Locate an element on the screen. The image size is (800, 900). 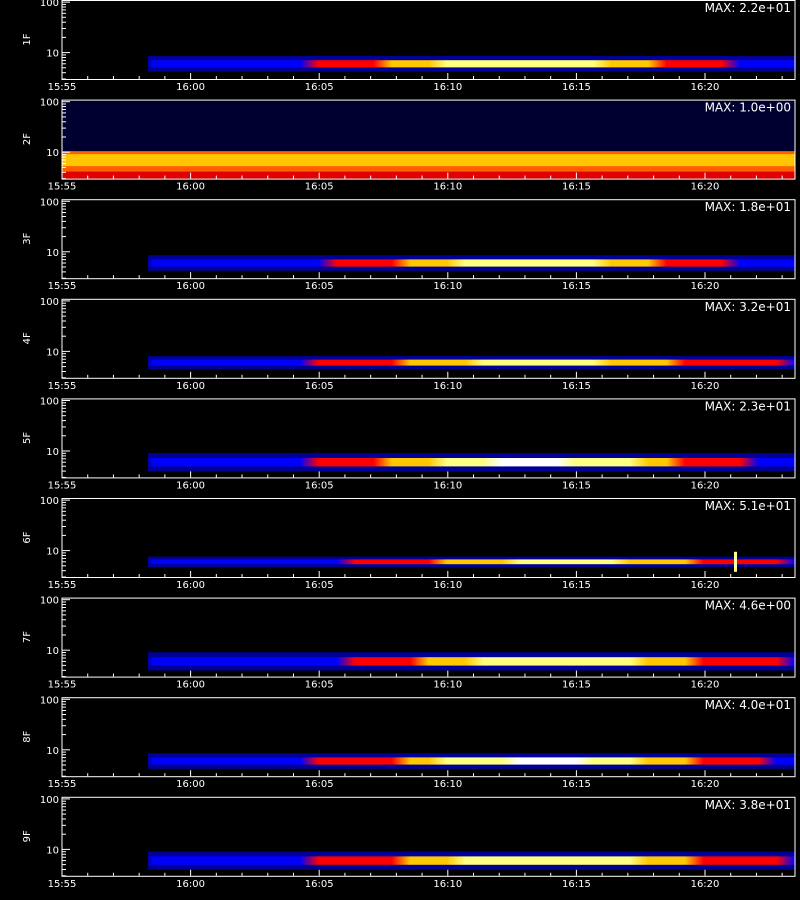
panel-6-plot is located at coordinates (428, 537).